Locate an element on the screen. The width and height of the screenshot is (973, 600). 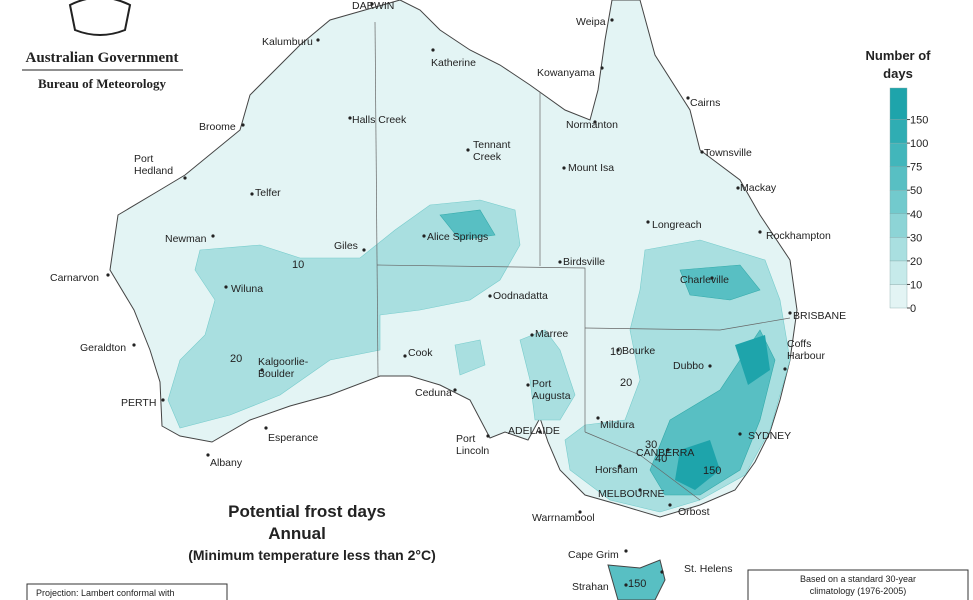
contour-label: 40 is located at coordinates (661, 459).